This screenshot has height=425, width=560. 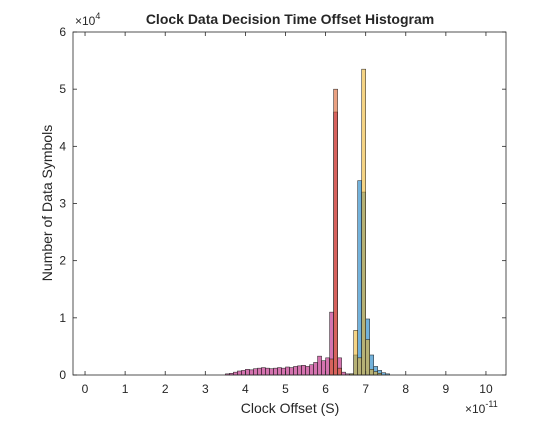 What do you see at coordinates (271, 372) in the screenshot?
I see `histogram-bar-s0-b11` at bounding box center [271, 372].